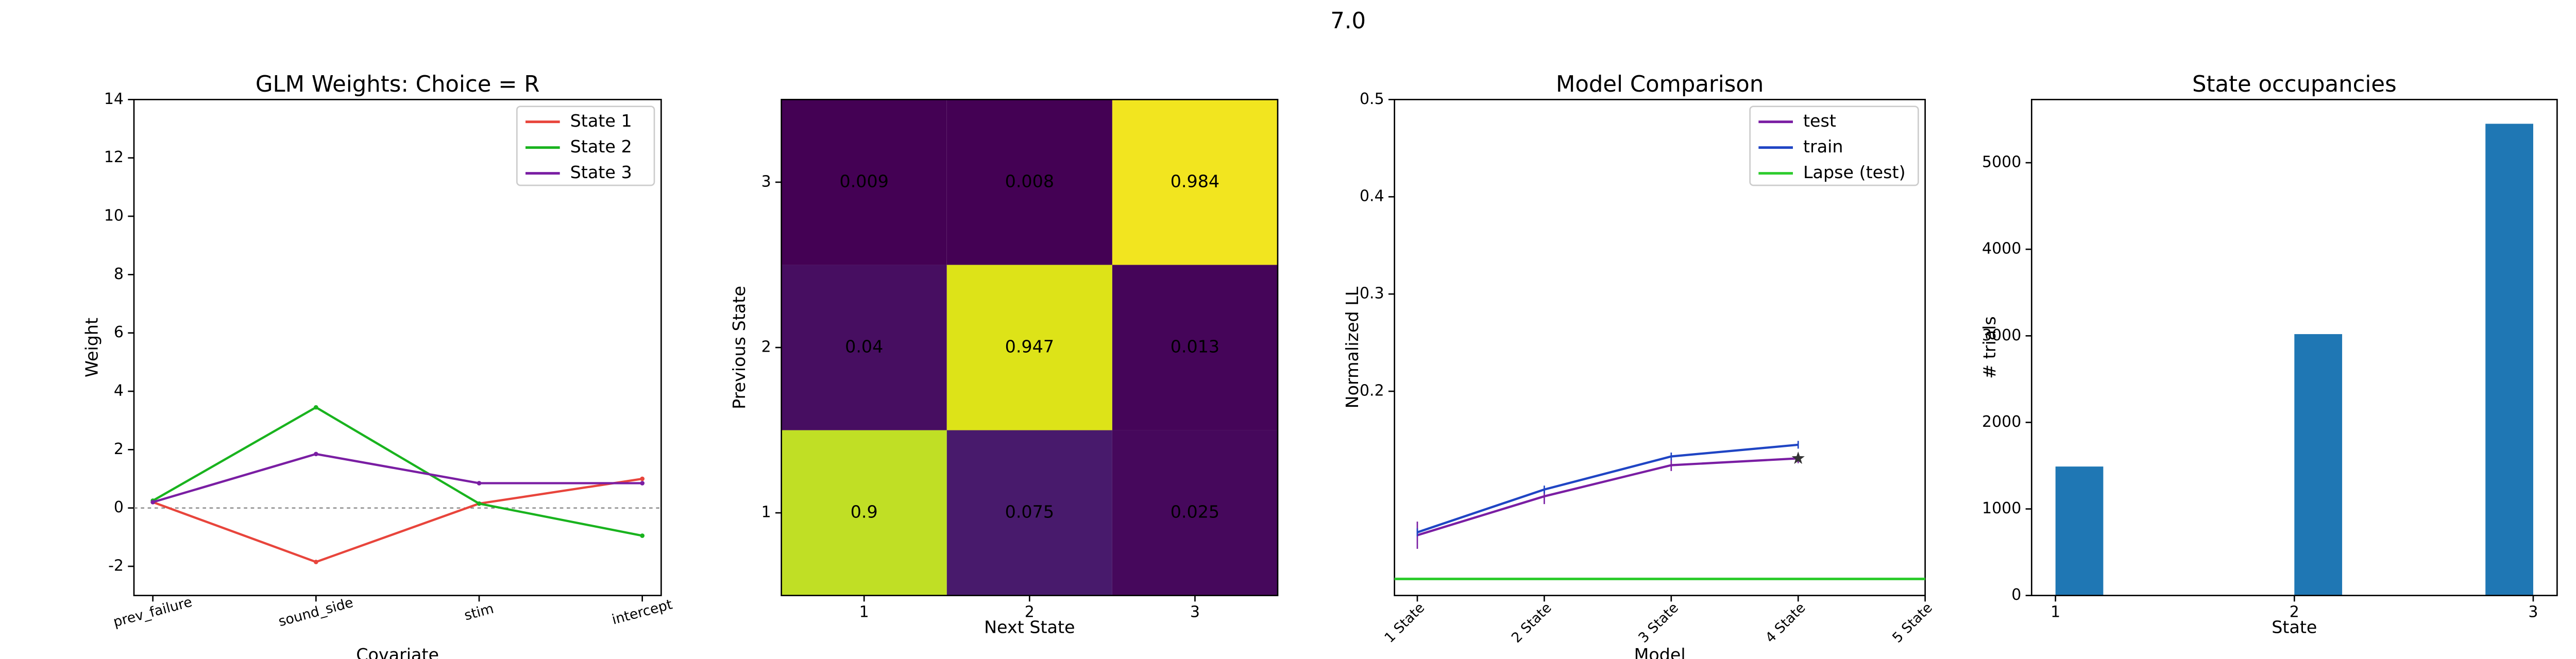 The height and width of the screenshot is (659, 2576). Describe the element at coordinates (91, 348) in the screenshot. I see `y-axis-label: Weight` at that location.